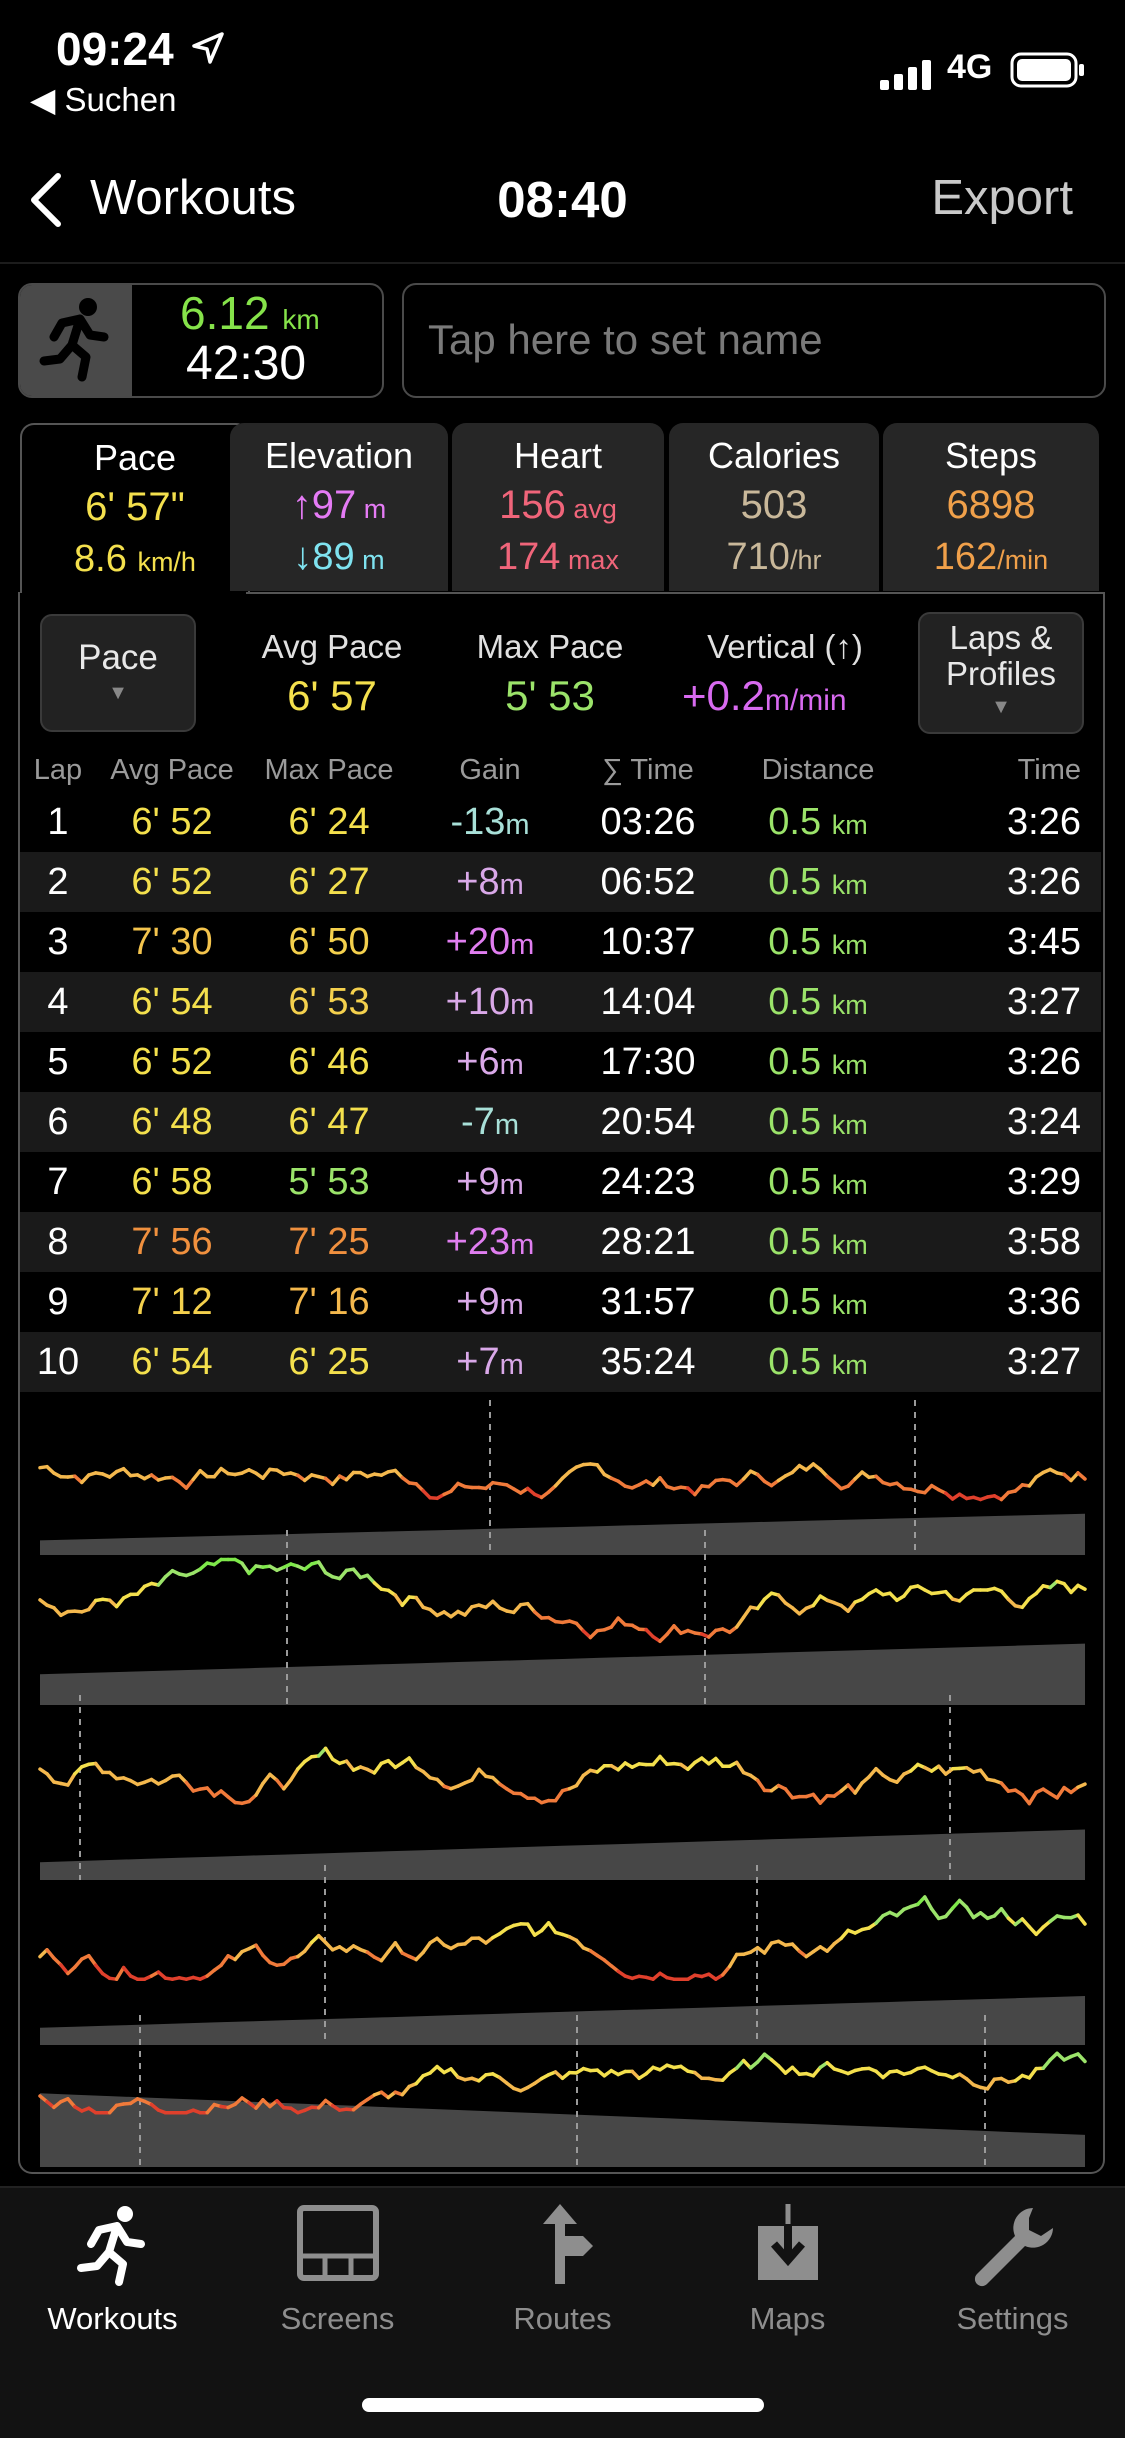  What do you see at coordinates (550, 647) in the screenshot?
I see `max-pace-label: Max Pace` at bounding box center [550, 647].